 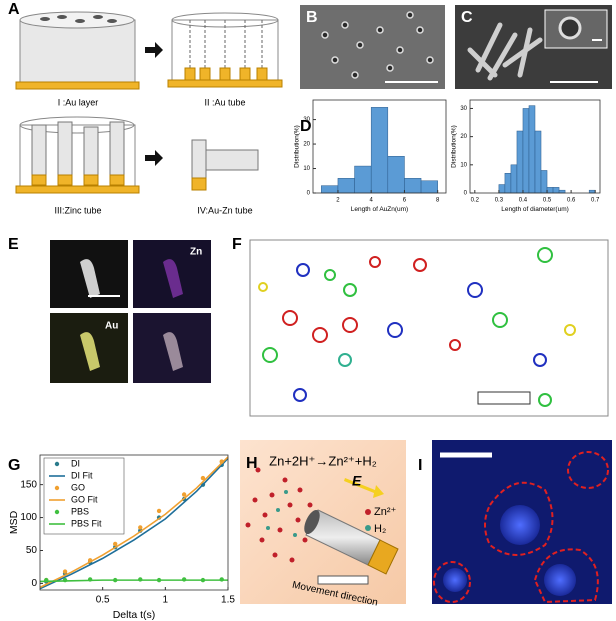 What do you see at coordinates (78, 19) in the screenshot?
I see `pores` at bounding box center [78, 19].